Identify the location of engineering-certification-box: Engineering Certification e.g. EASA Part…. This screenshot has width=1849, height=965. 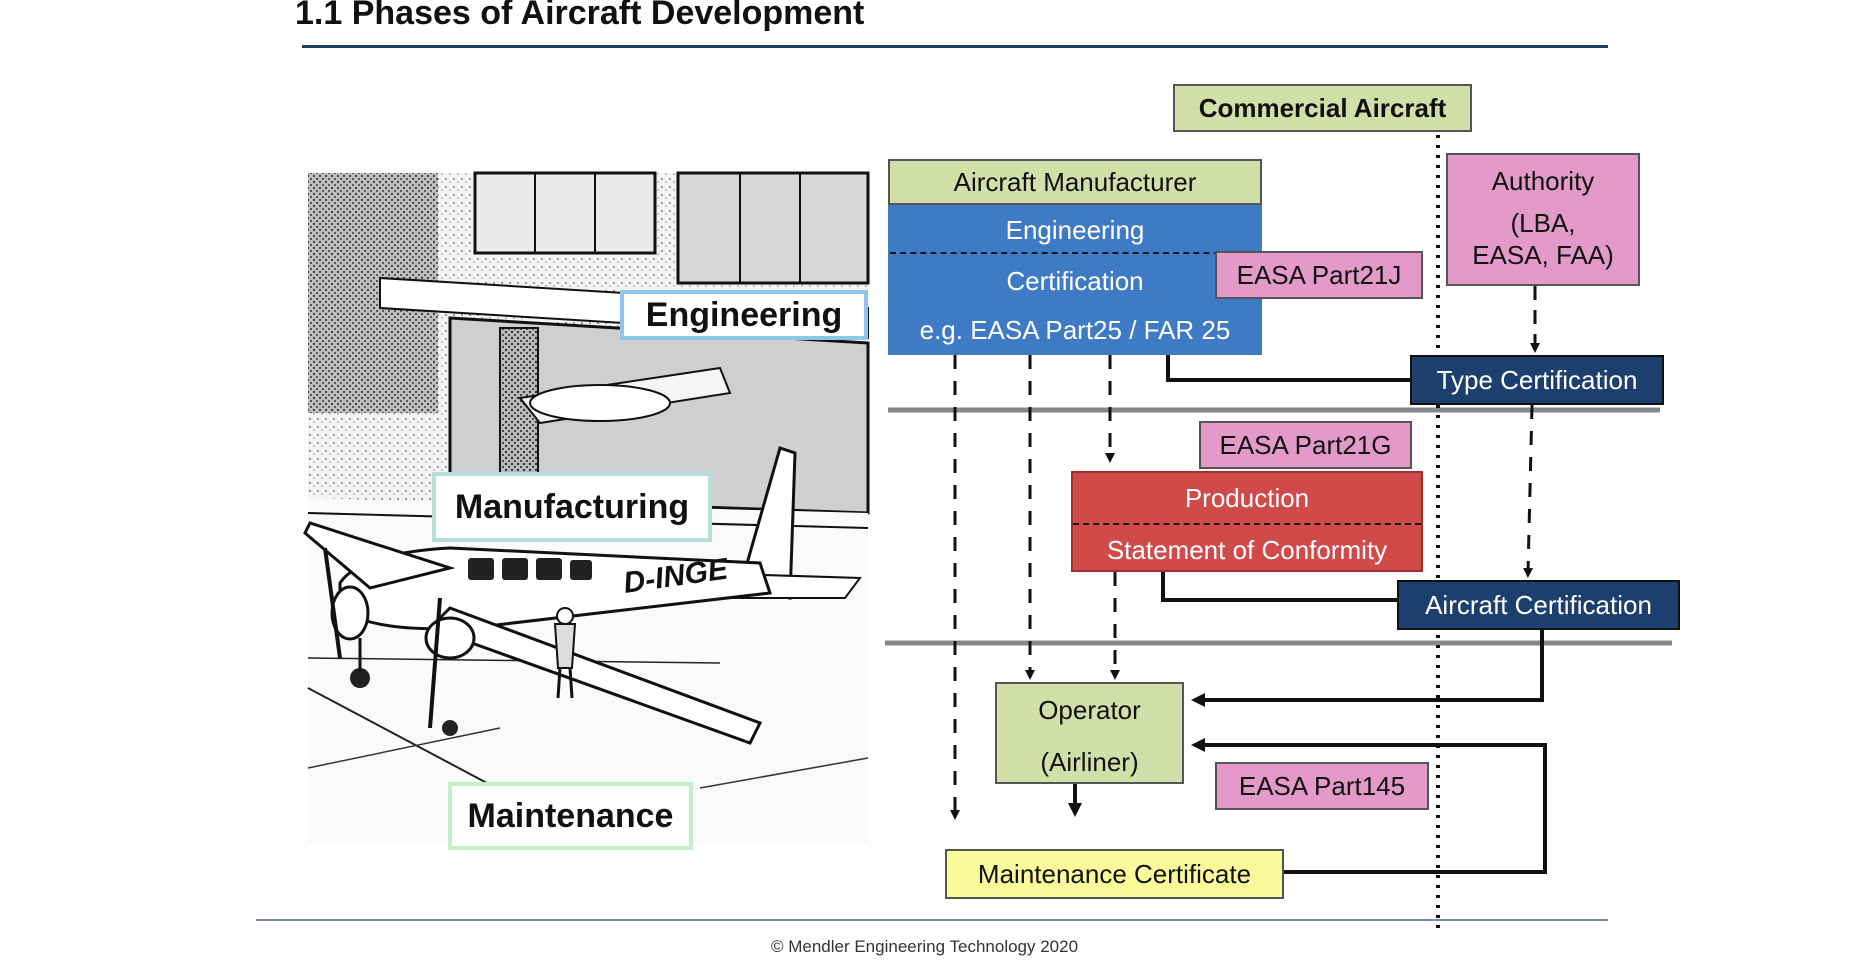
(1075, 280).